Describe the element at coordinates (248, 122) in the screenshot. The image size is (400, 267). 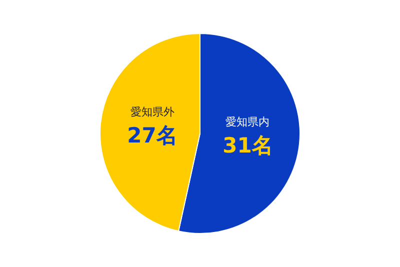
I see `slice-label: 愛知県内` at that location.